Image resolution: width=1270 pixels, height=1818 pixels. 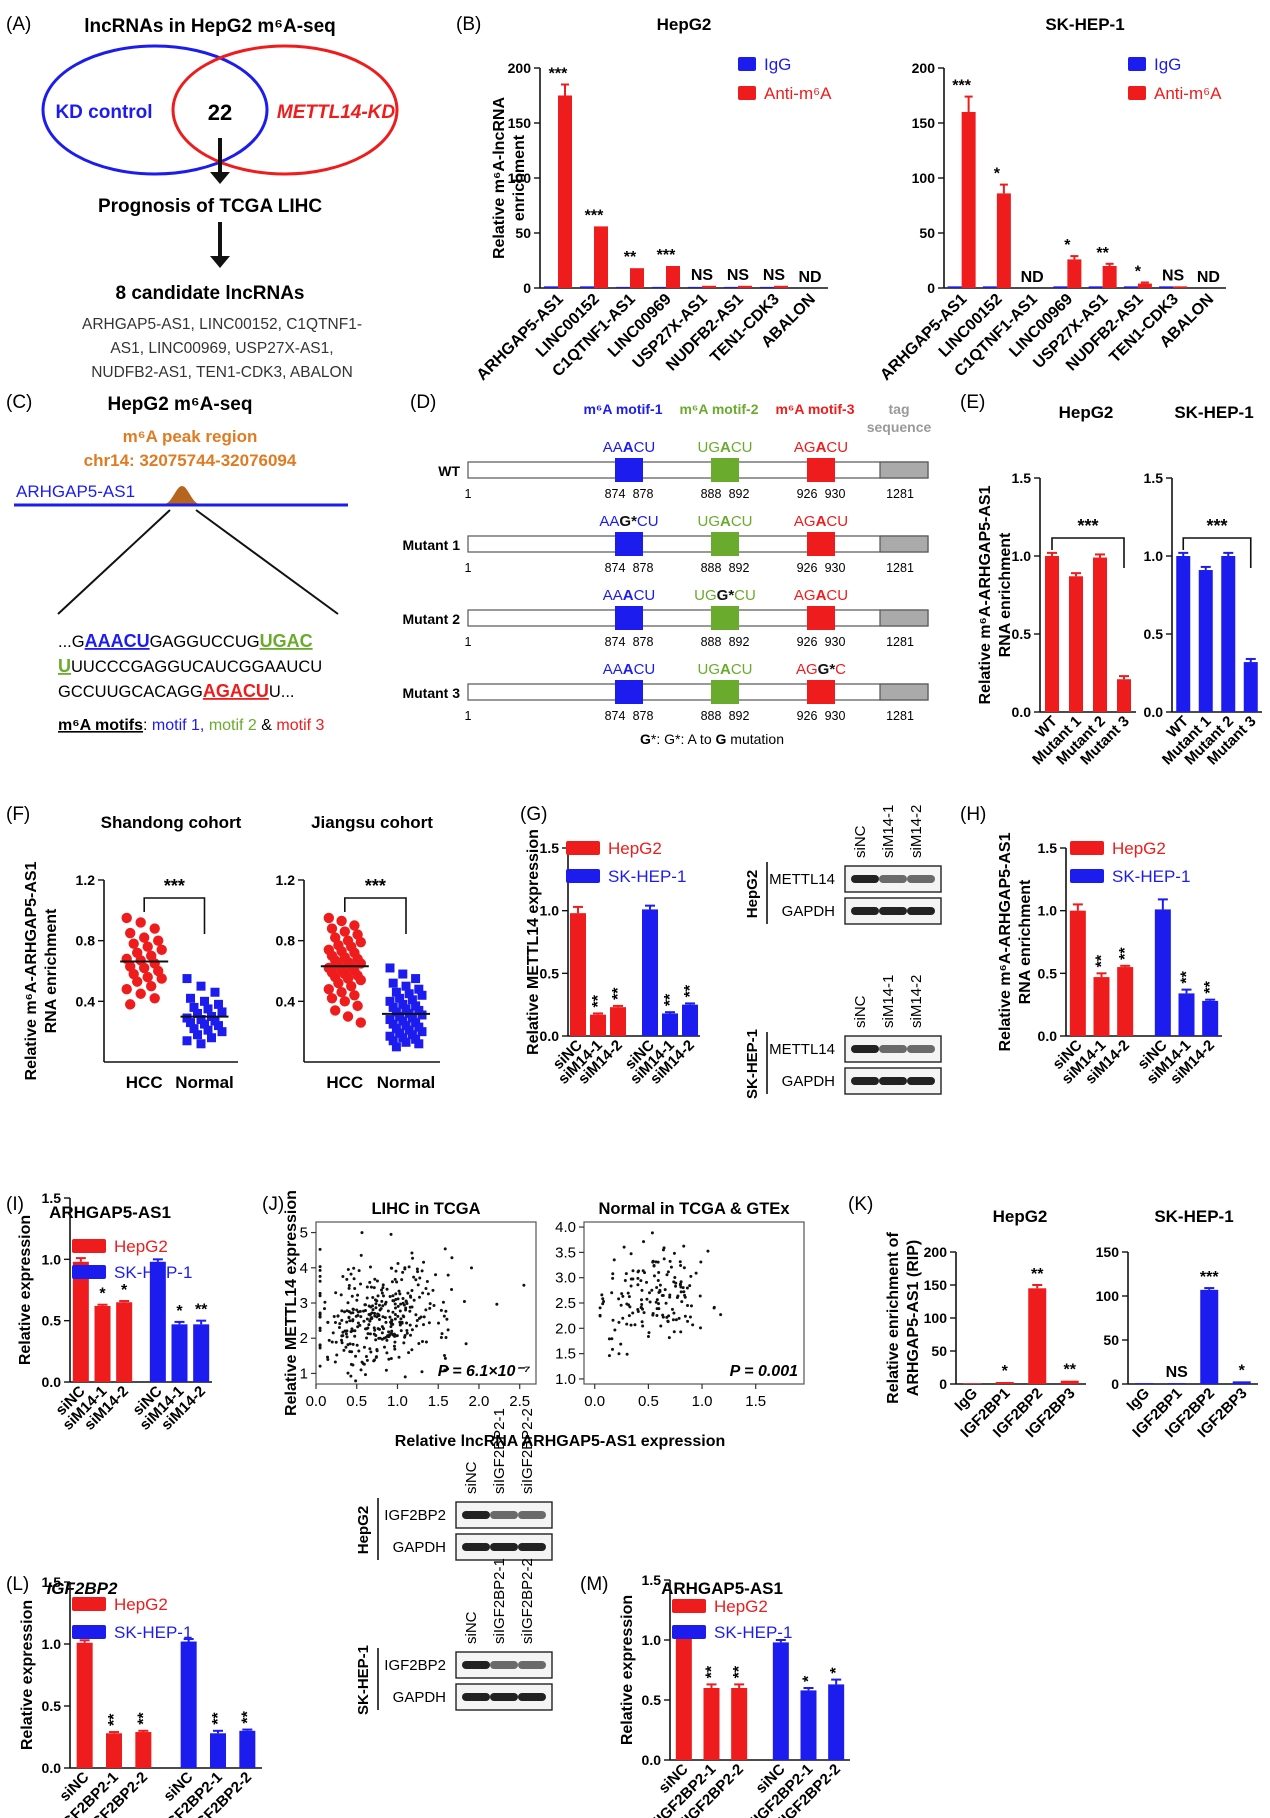 What do you see at coordinates (304, 1373) in the screenshot?
I see `y-tick-label: 1` at bounding box center [304, 1373].